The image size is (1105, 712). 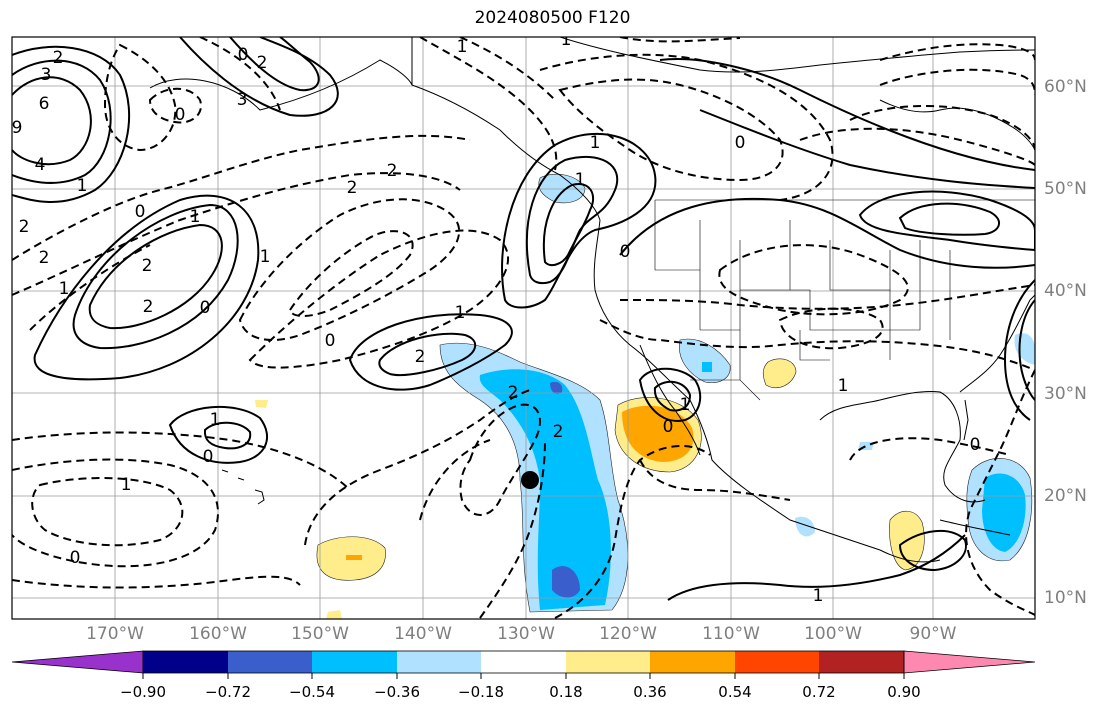 I want to click on colorbar-outline, so click(x=523, y=662).